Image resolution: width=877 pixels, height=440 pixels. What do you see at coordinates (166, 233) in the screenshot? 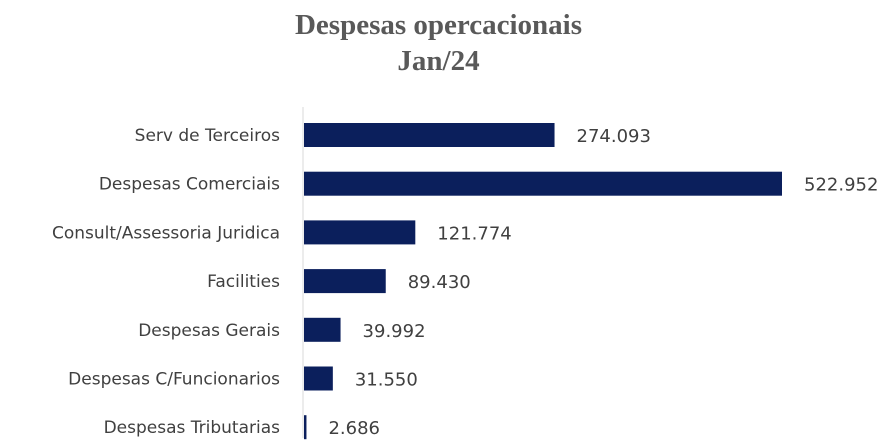
I see `category-label: Consult/Assessoria Juridica` at bounding box center [166, 233].